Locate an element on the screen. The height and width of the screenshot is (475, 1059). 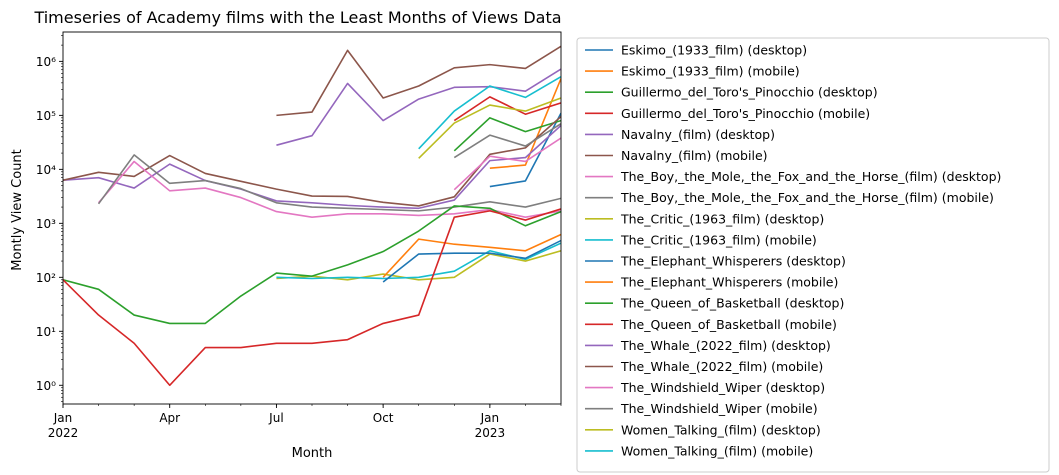
y-axis: 10⁰ 10¹ 10² 10³ 10⁴ 10⁵ 10⁶ is located at coordinates (49, 218).